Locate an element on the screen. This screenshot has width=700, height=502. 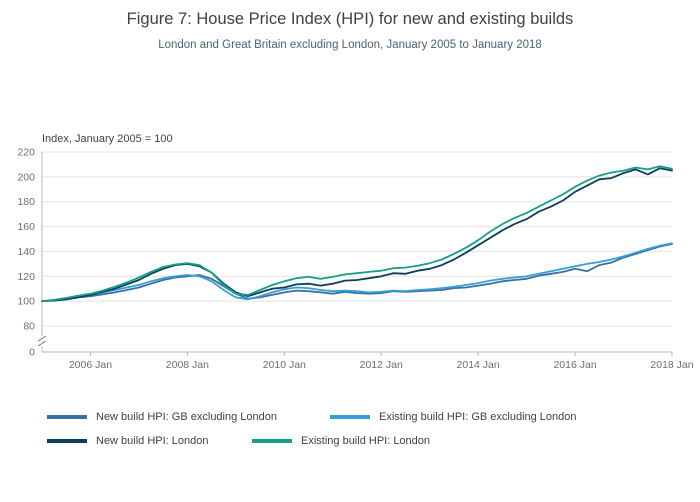
legend-swatch-new-build-gb is located at coordinates (67, 417).